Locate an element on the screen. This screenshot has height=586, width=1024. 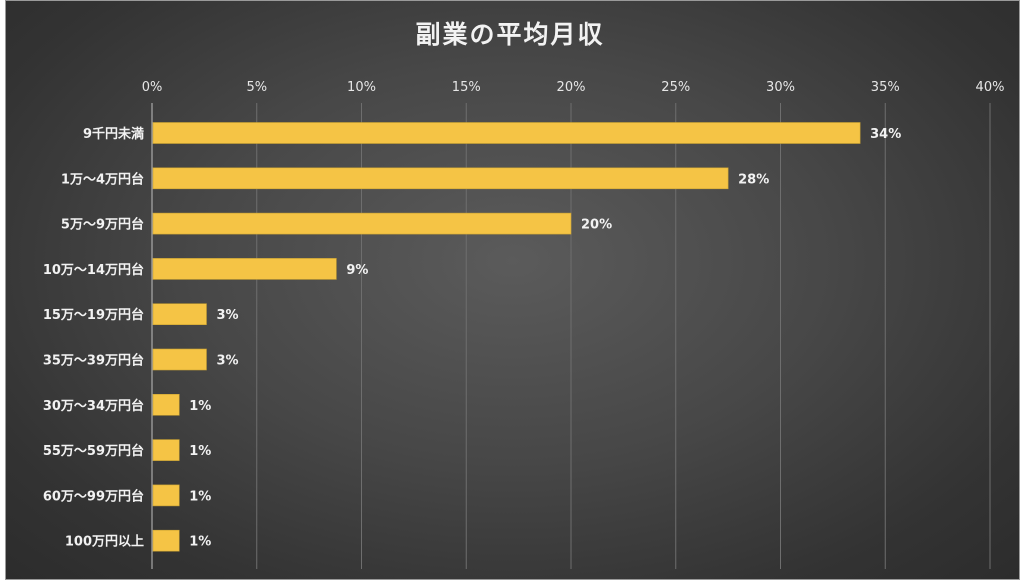
data-label: 20% is located at coordinates (596, 225).